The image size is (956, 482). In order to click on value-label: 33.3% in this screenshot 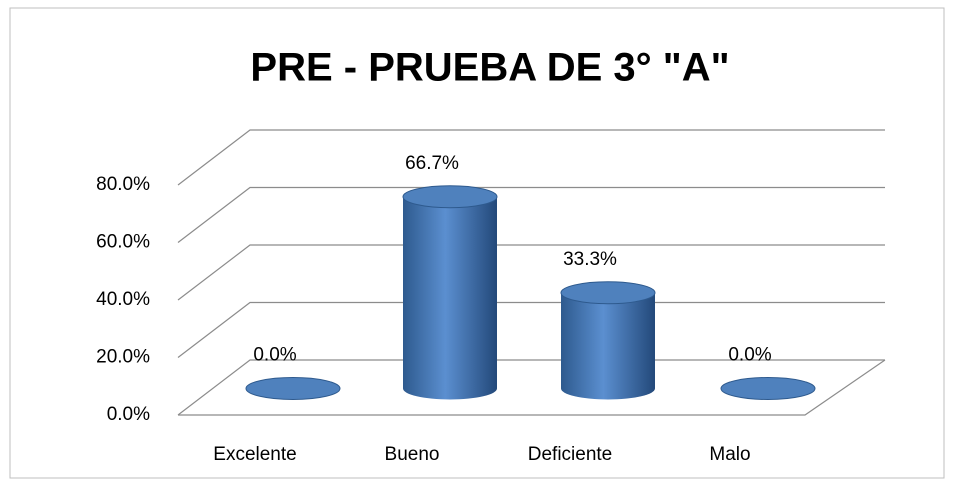, I will do `click(590, 259)`.